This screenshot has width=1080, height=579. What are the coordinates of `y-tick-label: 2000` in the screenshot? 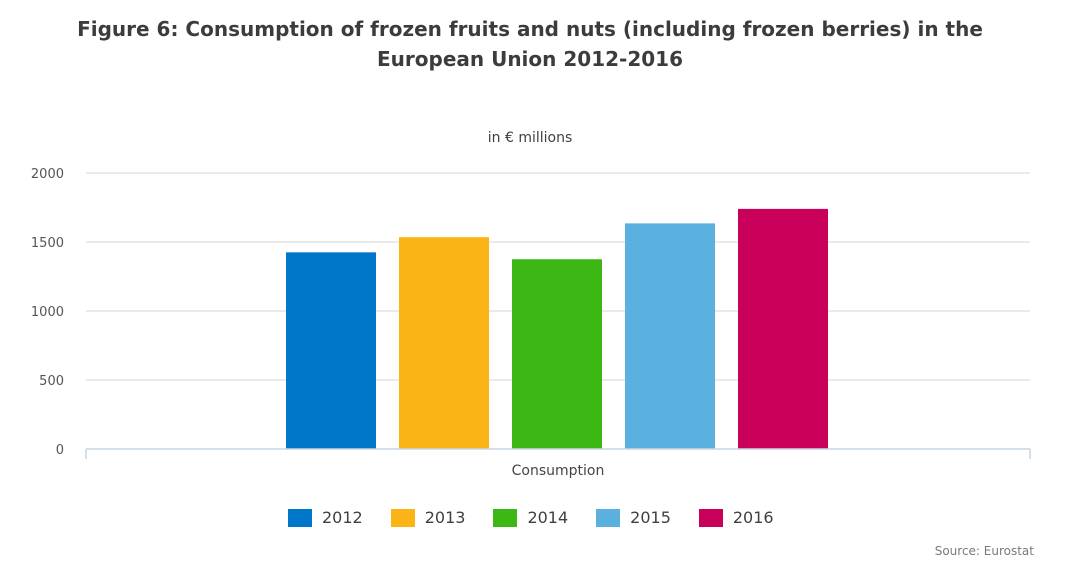 It's located at (47, 174).